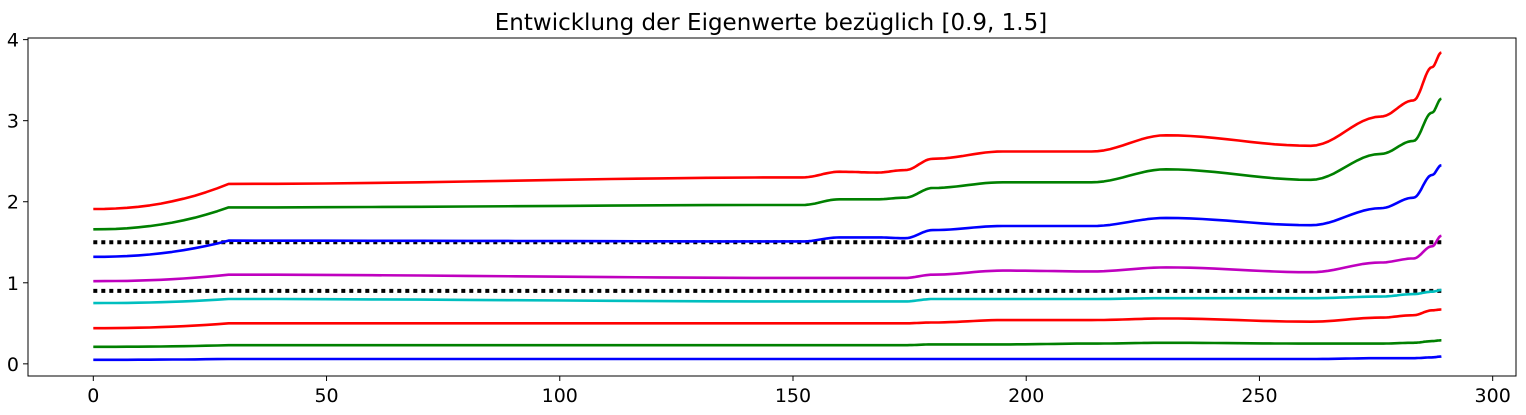 The width and height of the screenshot is (1526, 415). I want to click on x-tick-label: 100, so click(560, 396).